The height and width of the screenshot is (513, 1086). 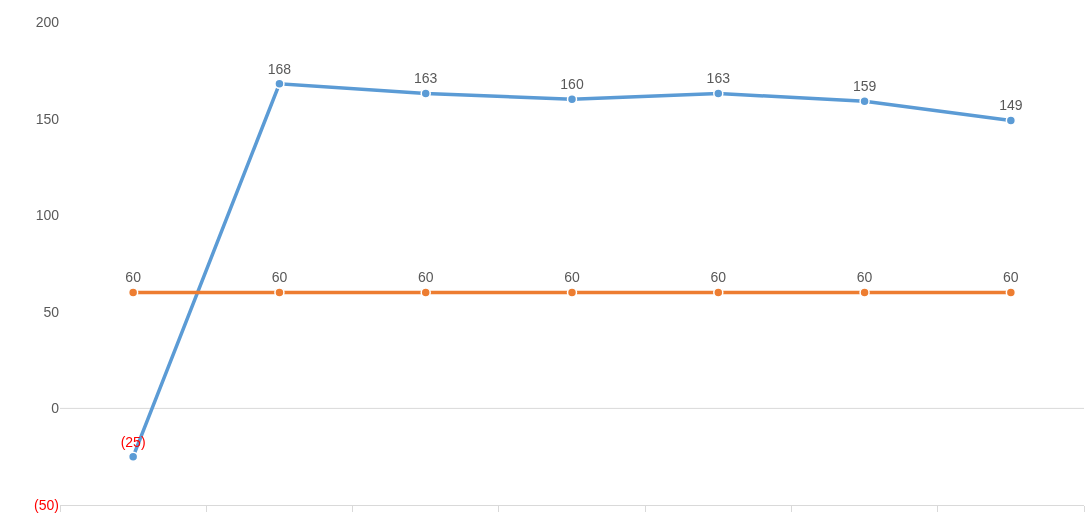 I want to click on data-label: 159, so click(x=864, y=86).